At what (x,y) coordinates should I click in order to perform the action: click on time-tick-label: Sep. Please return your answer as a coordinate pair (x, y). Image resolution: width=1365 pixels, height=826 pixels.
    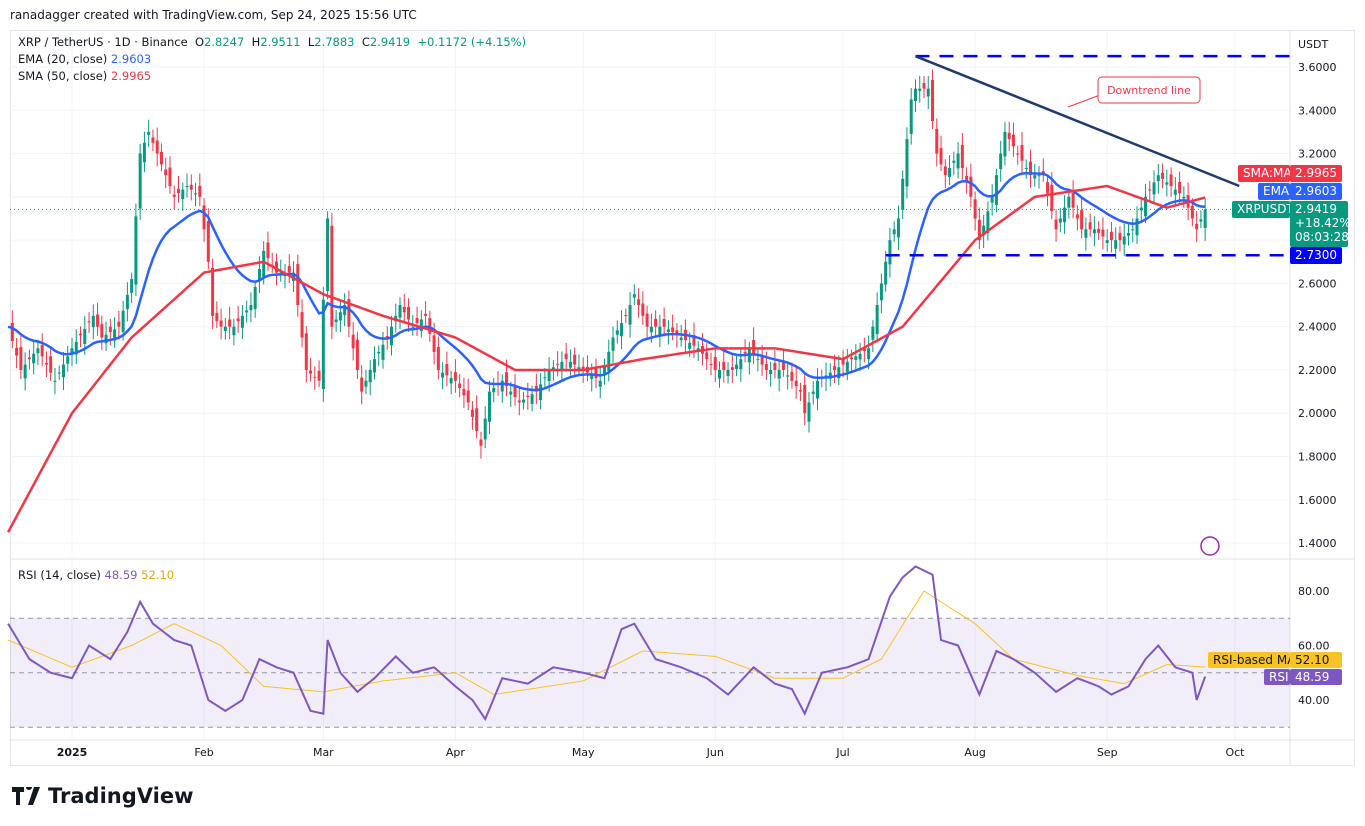
    Looking at the image, I should click on (1107, 752).